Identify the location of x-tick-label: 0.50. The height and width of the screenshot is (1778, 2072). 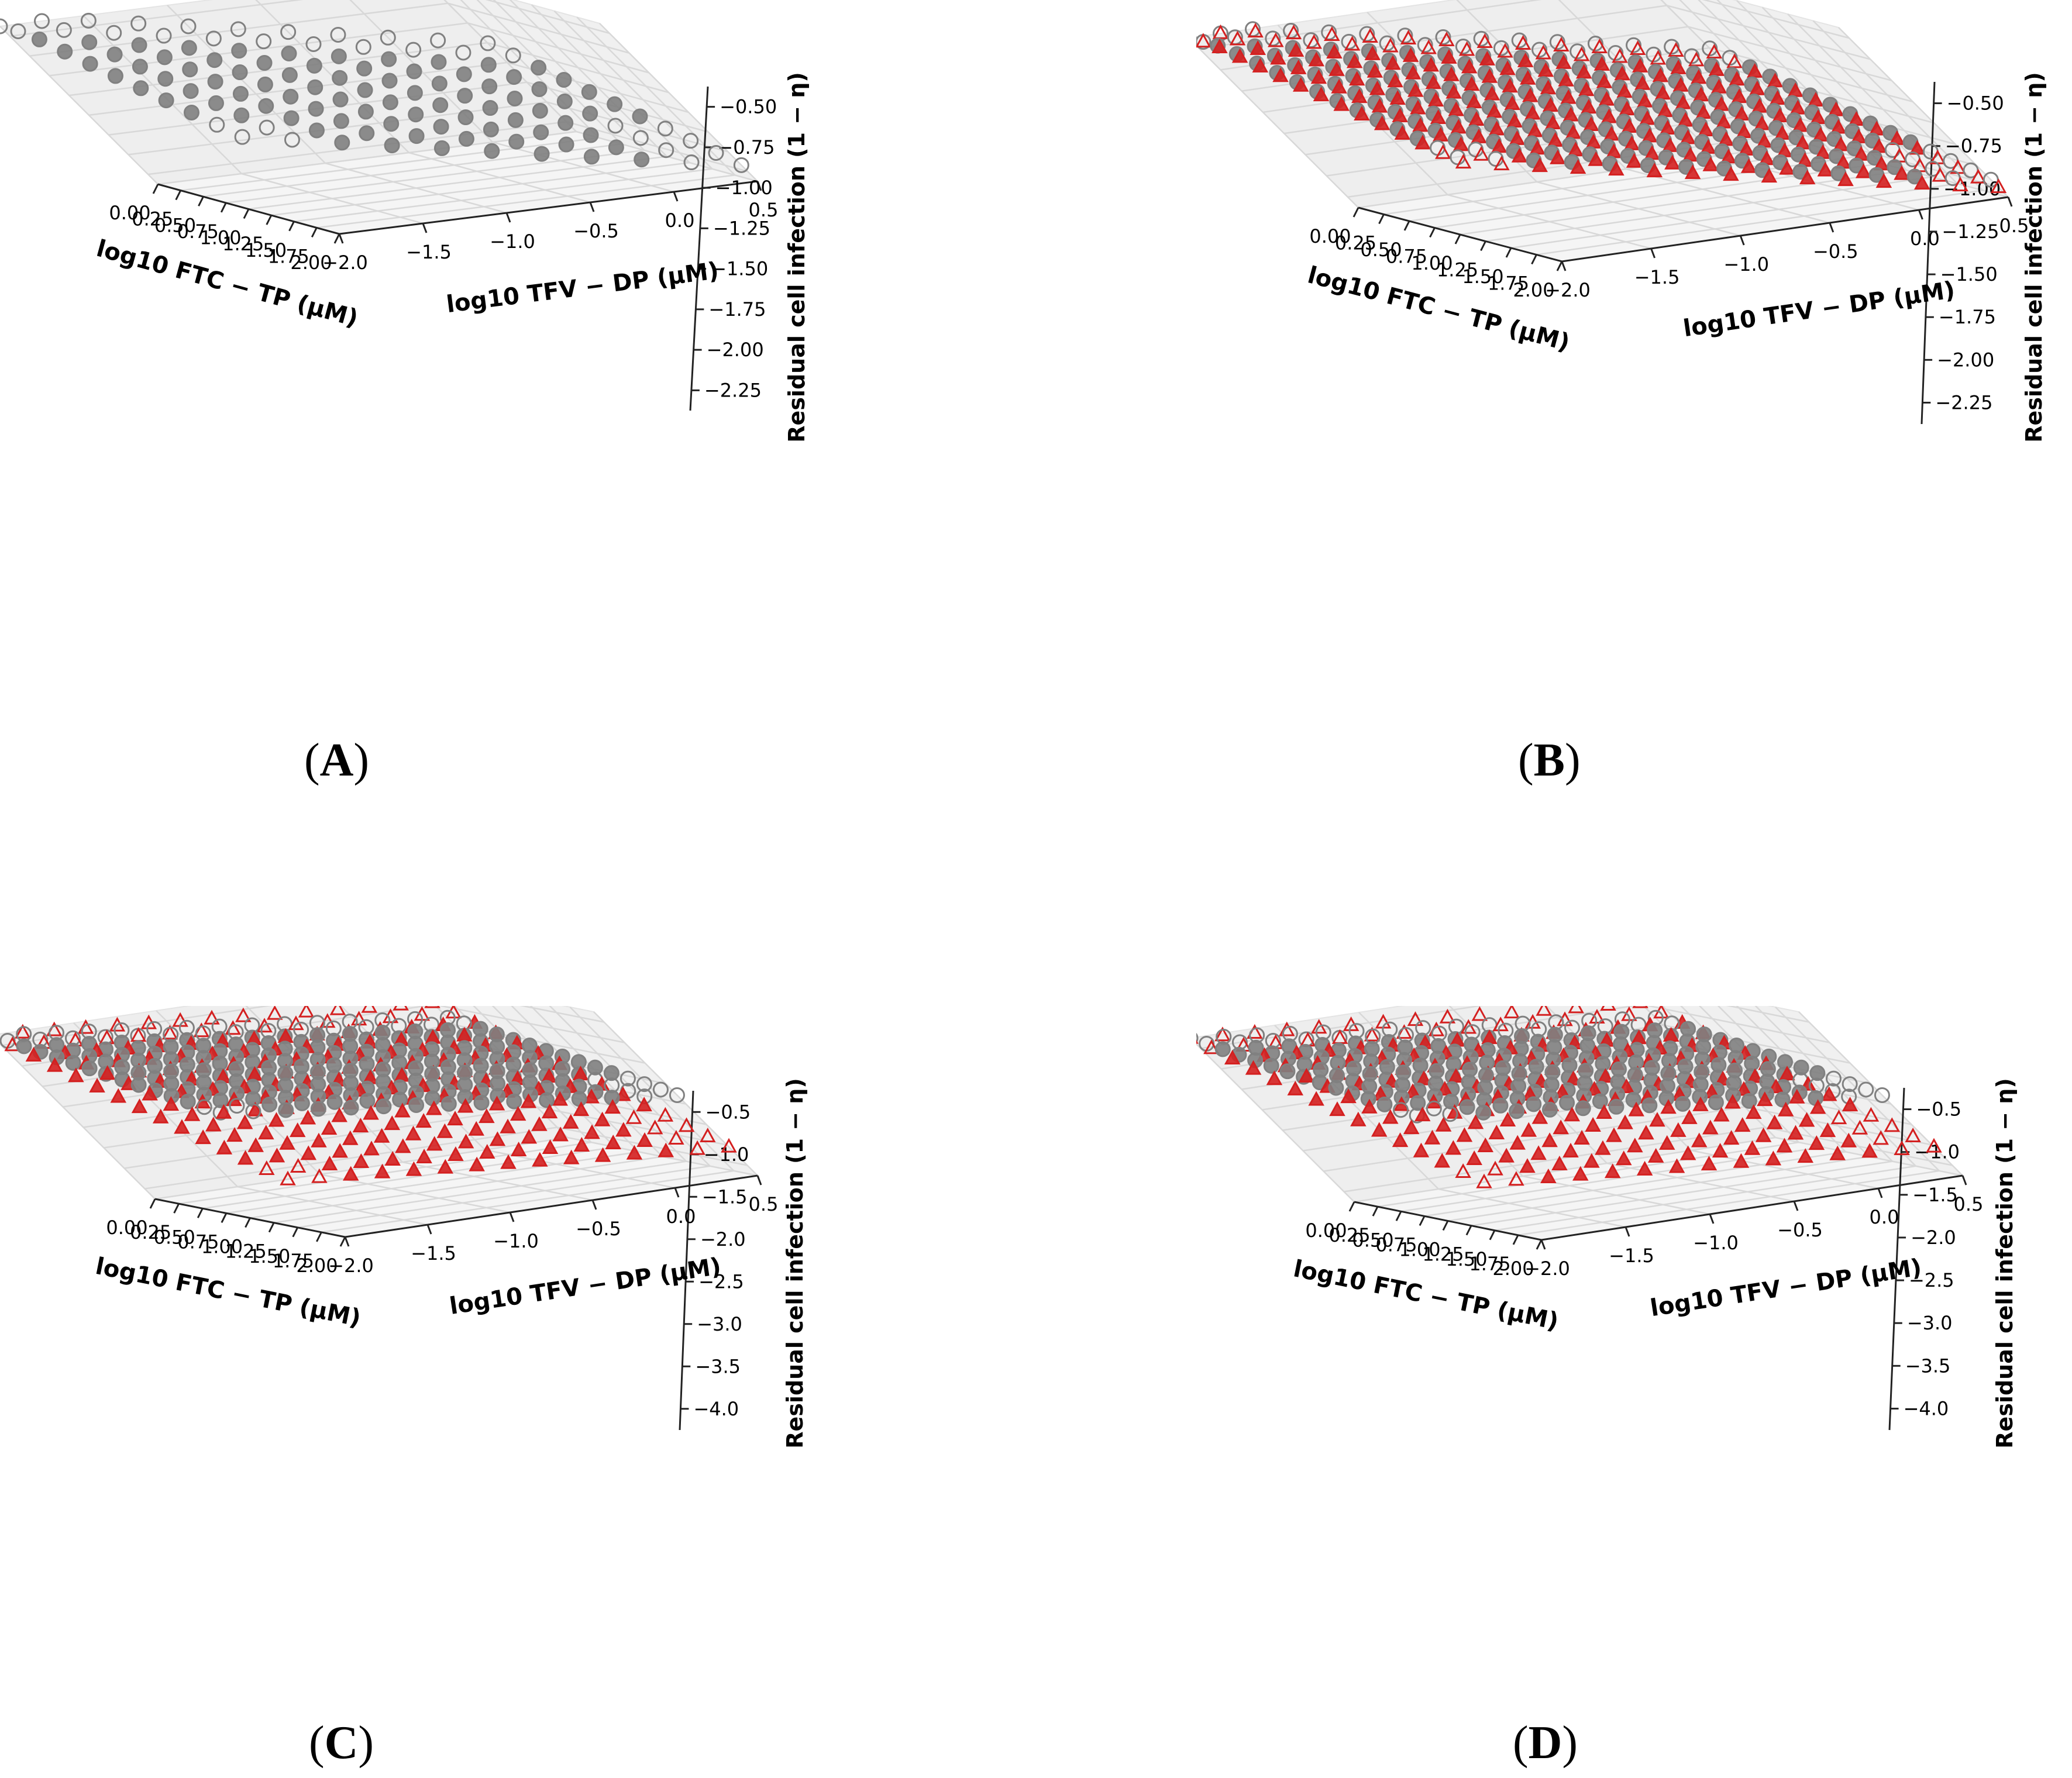
(174, 1237).